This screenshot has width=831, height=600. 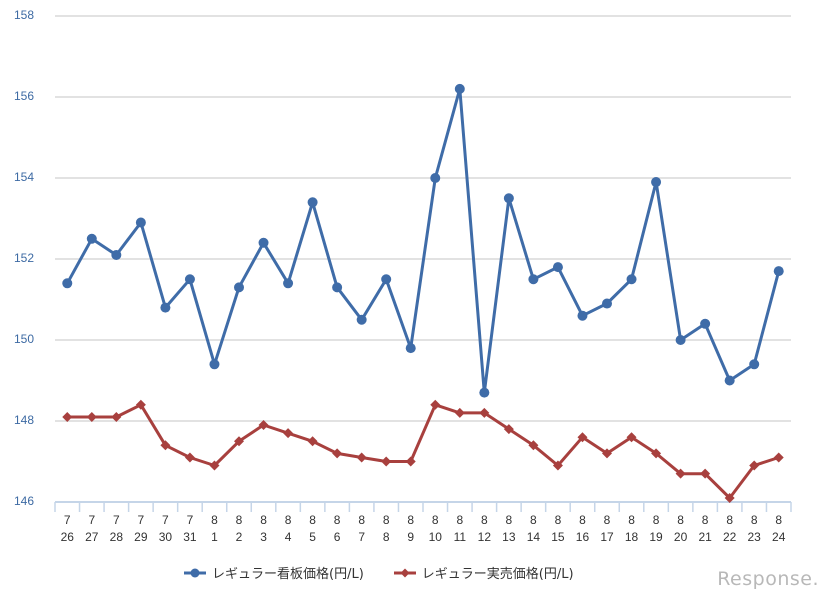 What do you see at coordinates (680, 528) in the screenshot?
I see `x-tick-label: 8 20` at bounding box center [680, 528].